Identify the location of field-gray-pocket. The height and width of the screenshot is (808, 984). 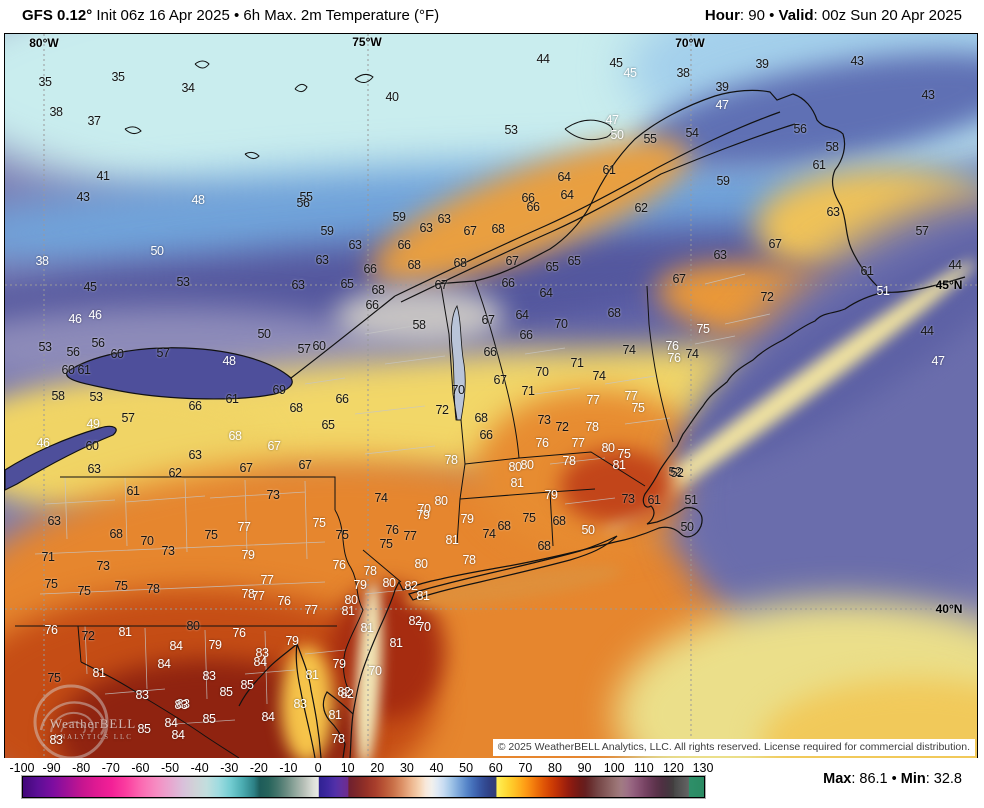
(420, 316).